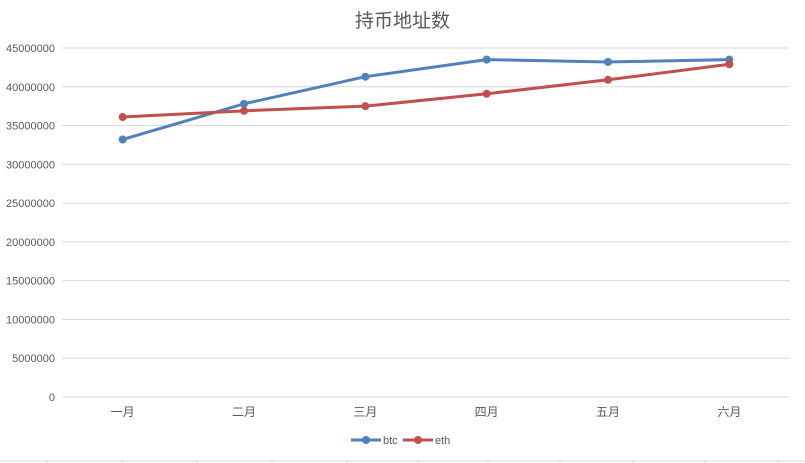 The image size is (805, 463). Describe the element at coordinates (30, 165) in the screenshot. I see `y-tick-label: 30000000` at that location.